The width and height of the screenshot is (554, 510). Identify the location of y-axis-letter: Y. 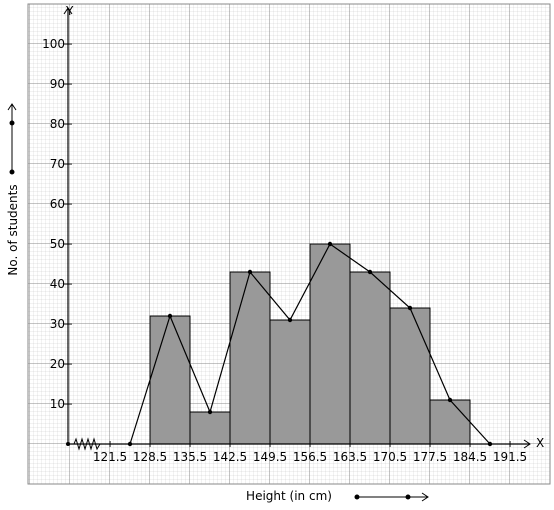
(69, 11).